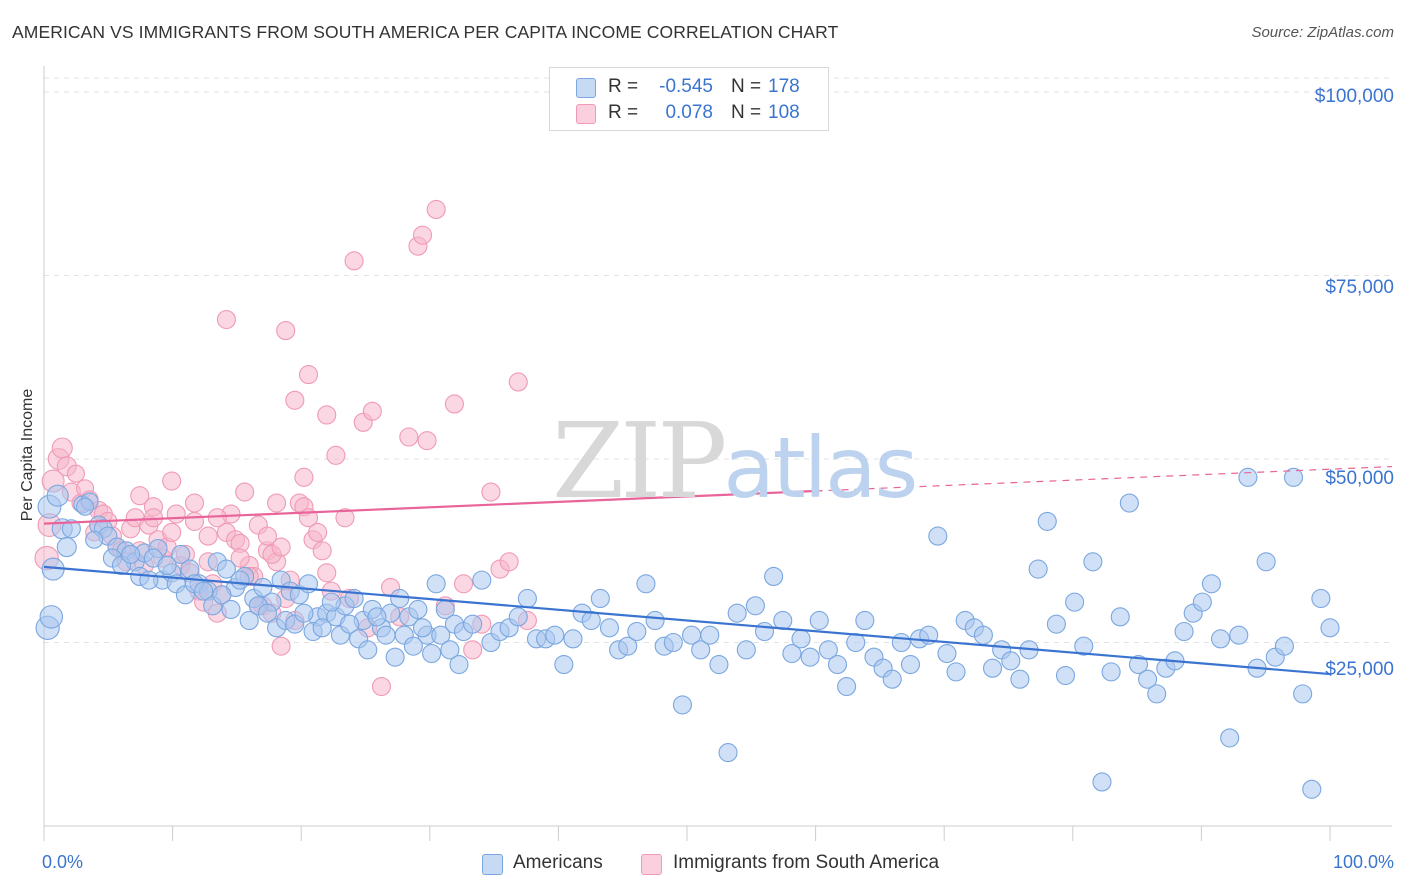 This screenshot has height=892, width=1406. Describe the element at coordinates (492, 864) in the screenshot. I see `legend-swatch-americans` at that location.